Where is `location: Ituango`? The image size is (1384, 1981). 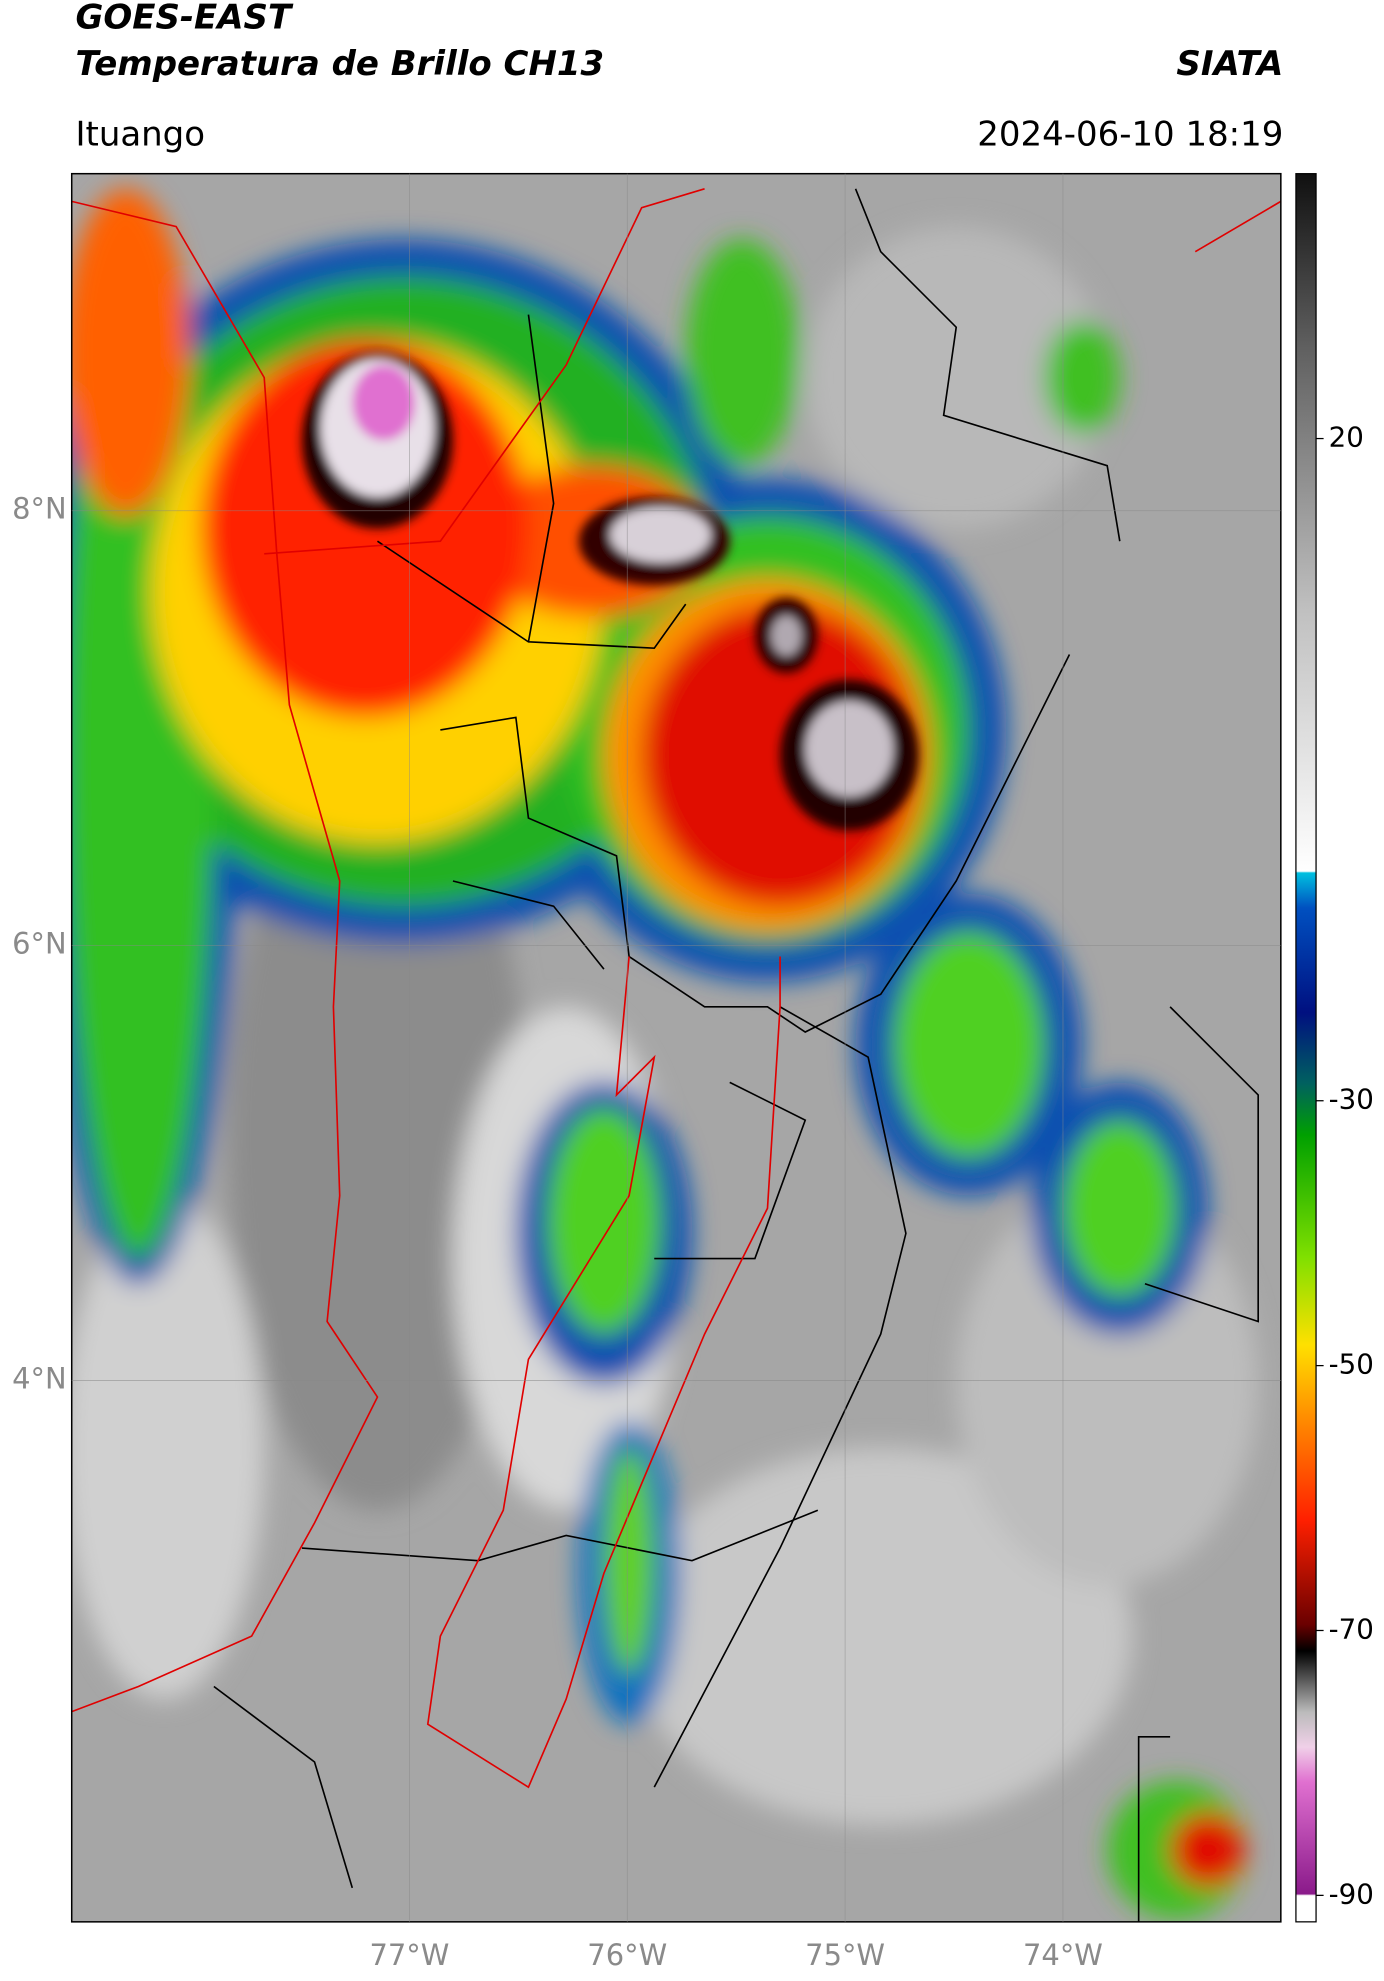 location: Ituango is located at coordinates (140, 134).